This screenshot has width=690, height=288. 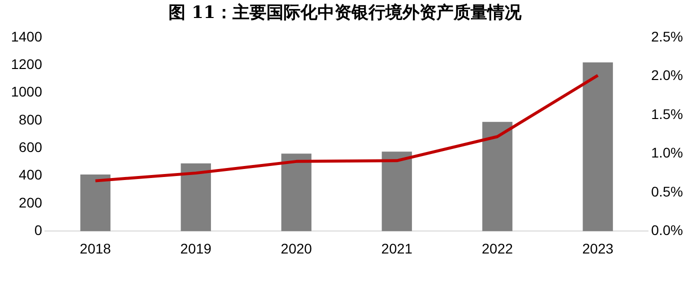 What do you see at coordinates (498, 248) in the screenshot?
I see `x-tick-label: 2022` at bounding box center [498, 248].